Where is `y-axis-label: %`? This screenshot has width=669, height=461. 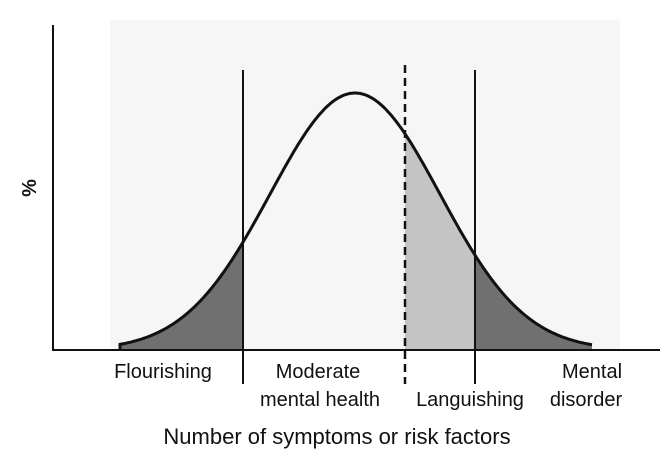
y-axis-label: % is located at coordinates (30, 188).